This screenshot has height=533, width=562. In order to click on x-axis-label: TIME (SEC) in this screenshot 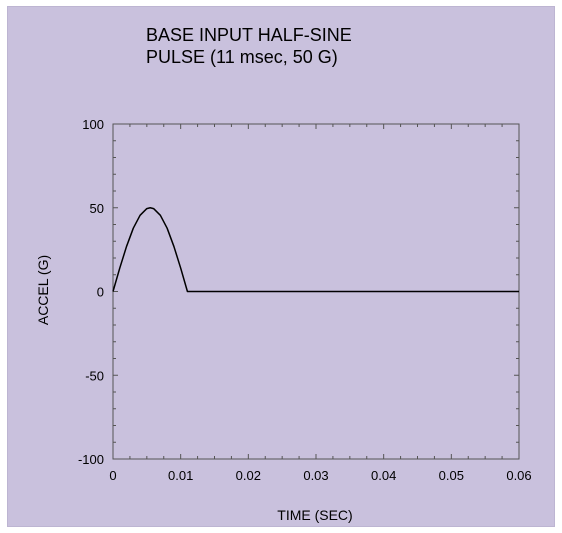, I will do `click(314, 515)`.